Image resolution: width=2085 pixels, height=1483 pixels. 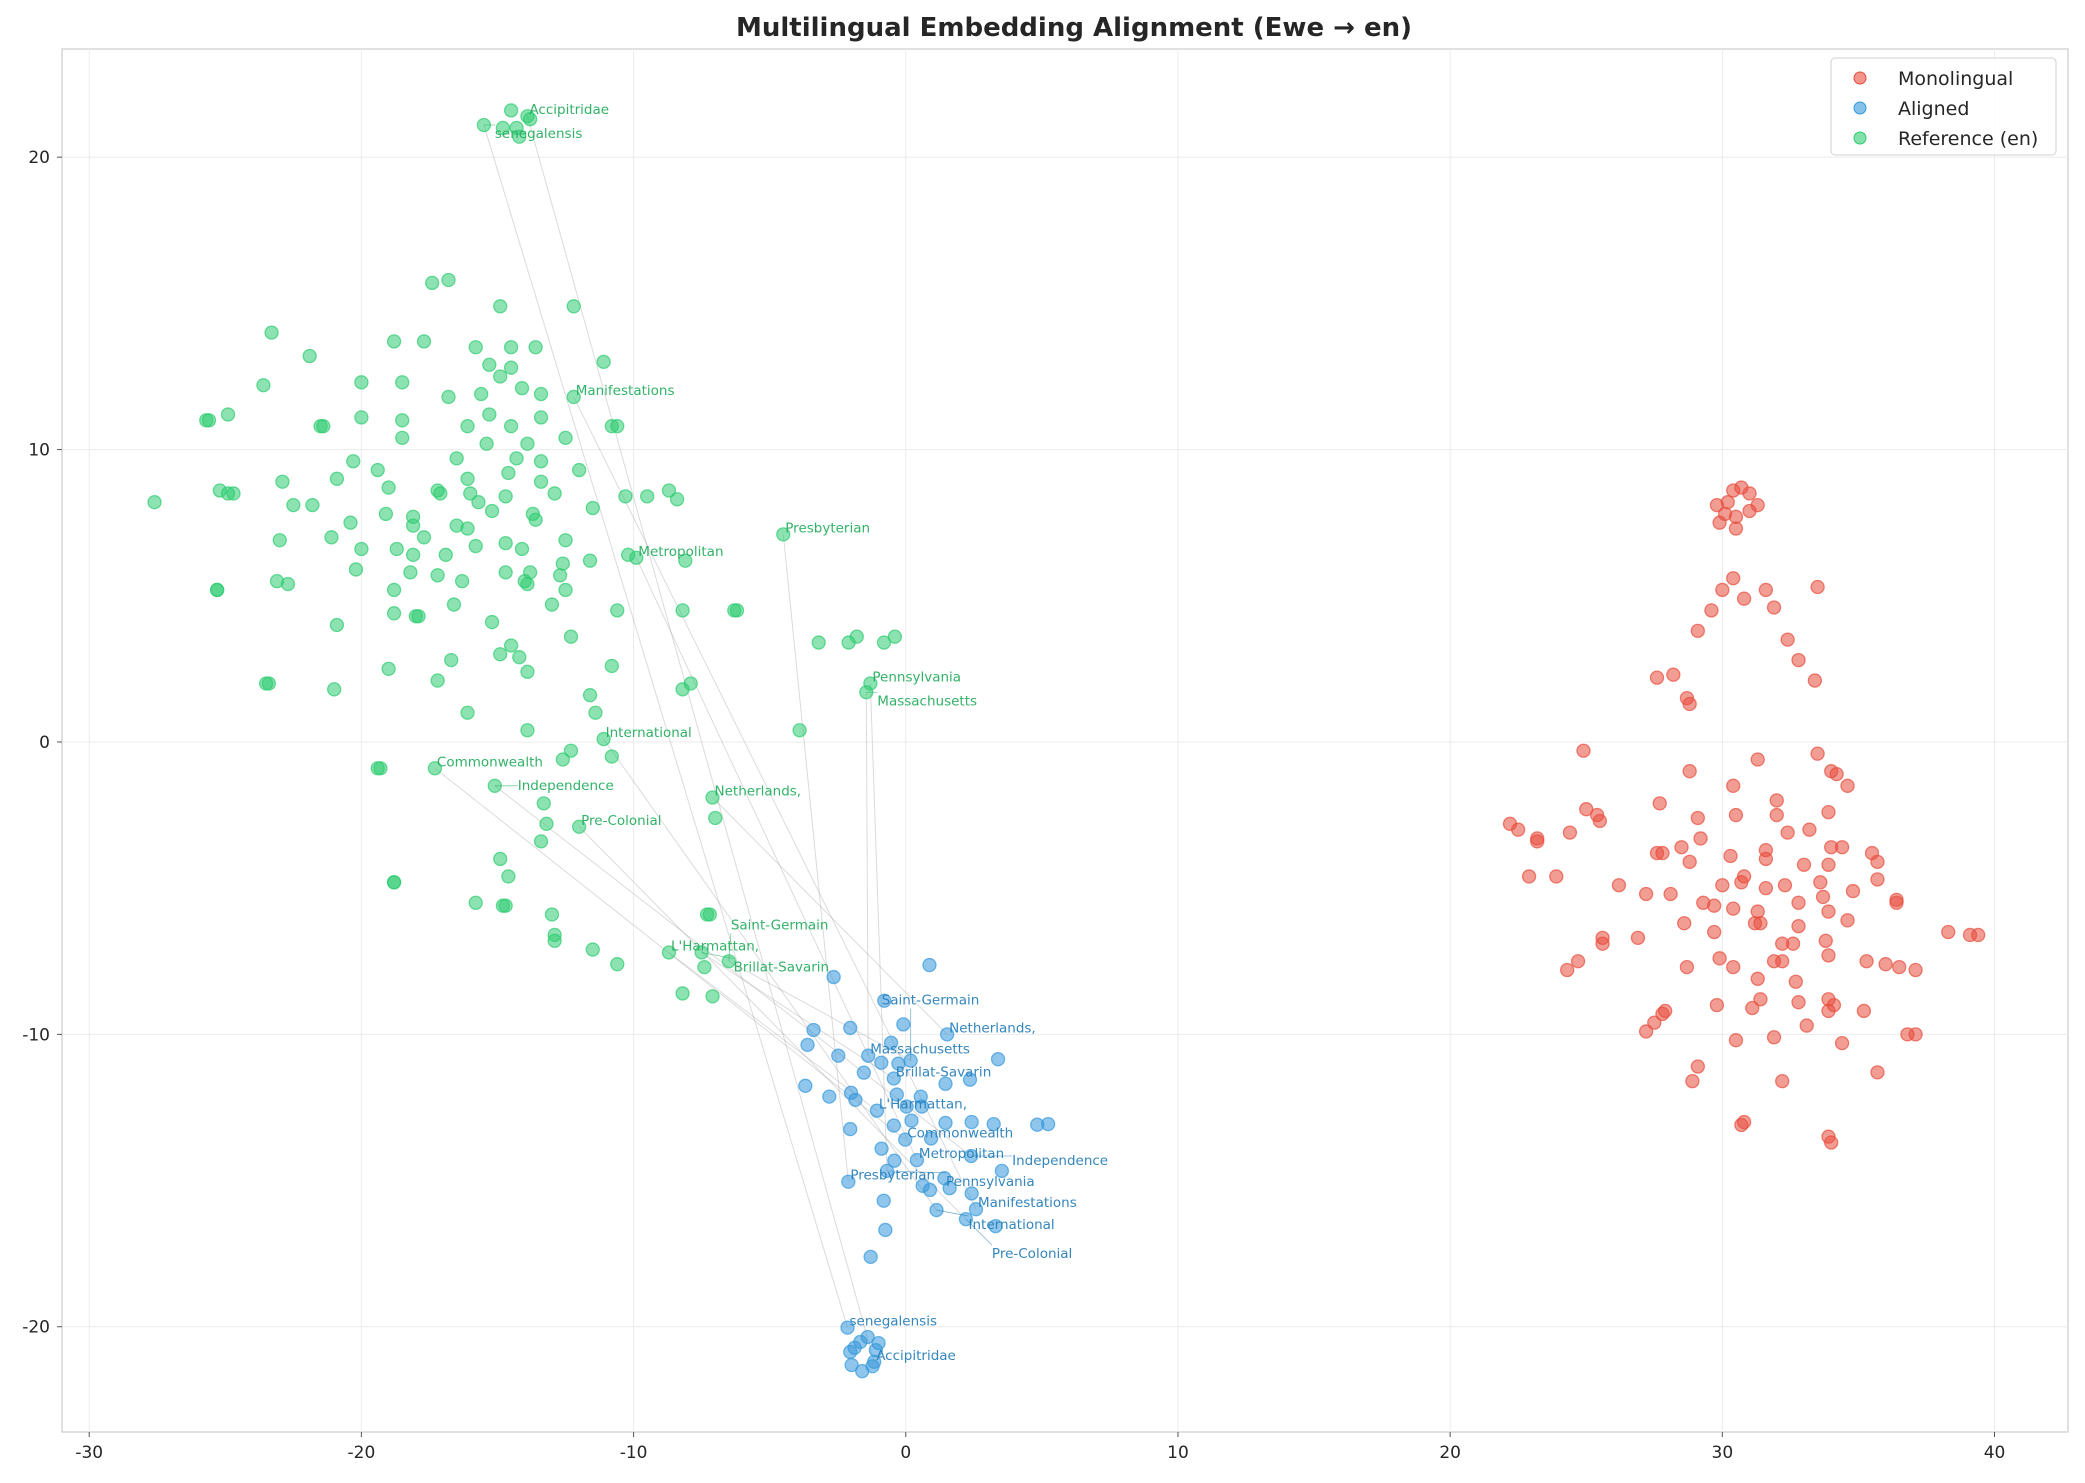 I want to click on reference-word-label: Pennsylvania, so click(x=916, y=677).